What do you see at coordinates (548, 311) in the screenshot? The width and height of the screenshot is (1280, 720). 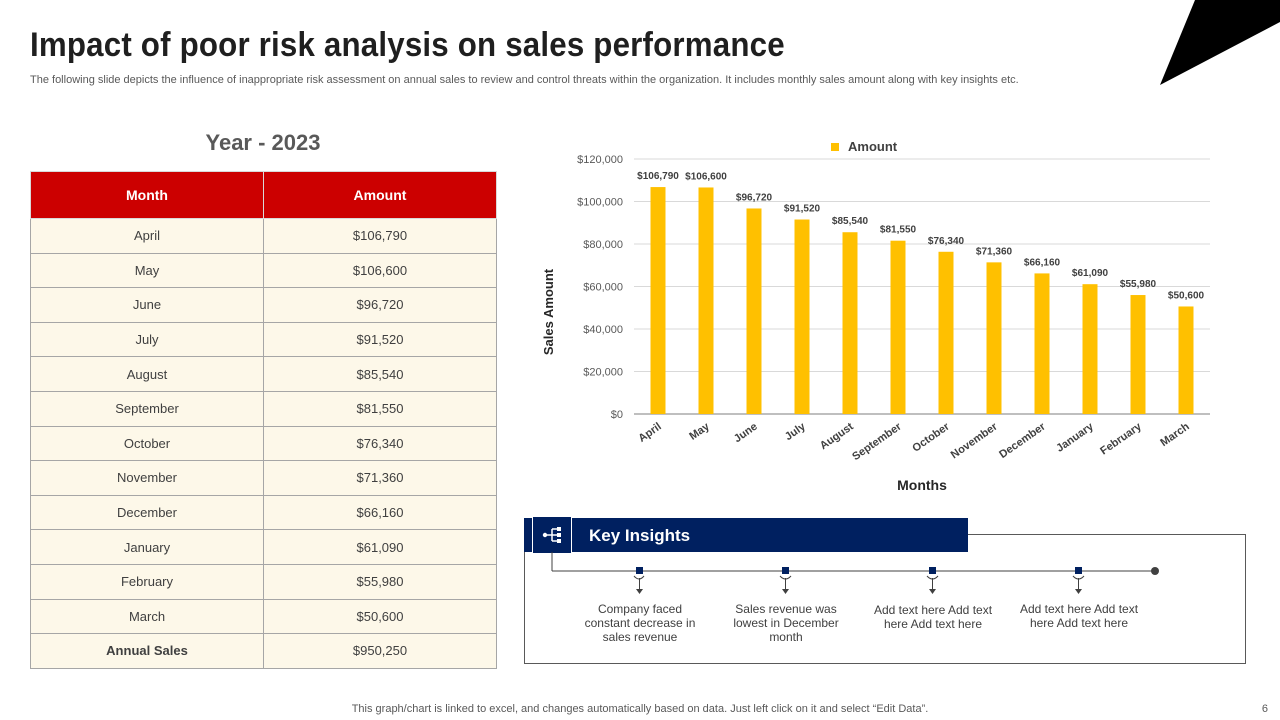 I see `y-axis-title: Sales Amount` at bounding box center [548, 311].